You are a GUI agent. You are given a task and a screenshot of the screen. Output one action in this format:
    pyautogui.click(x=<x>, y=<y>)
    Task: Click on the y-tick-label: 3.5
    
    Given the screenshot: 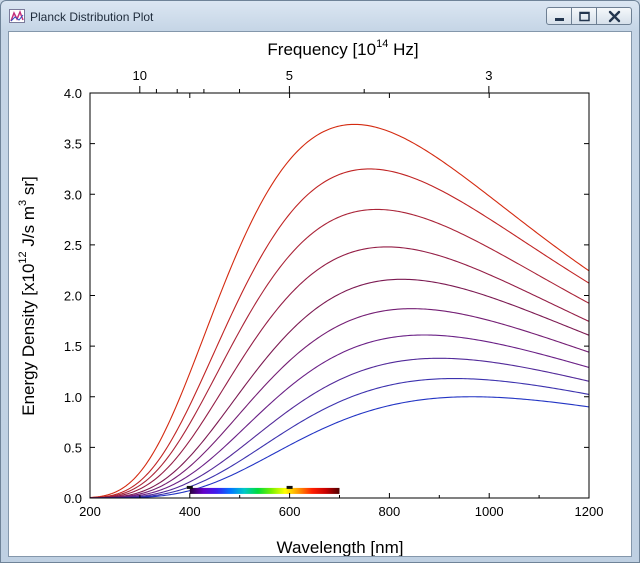 What is the action you would take?
    pyautogui.click(x=73, y=144)
    